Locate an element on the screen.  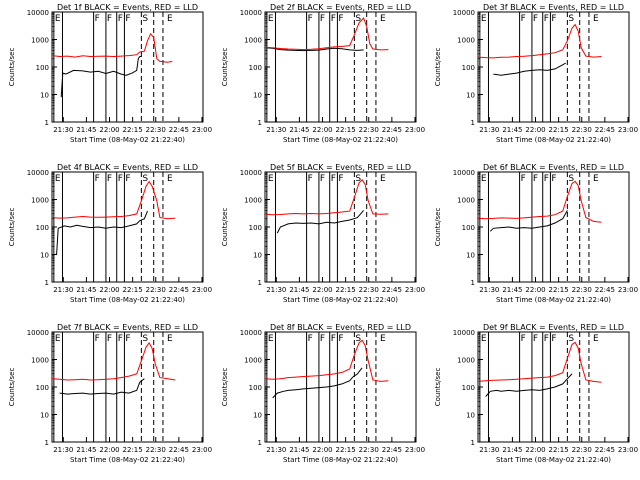
panel-title: Det 2f BLACK = Events, RED = LLD is located at coordinates (340, 7).